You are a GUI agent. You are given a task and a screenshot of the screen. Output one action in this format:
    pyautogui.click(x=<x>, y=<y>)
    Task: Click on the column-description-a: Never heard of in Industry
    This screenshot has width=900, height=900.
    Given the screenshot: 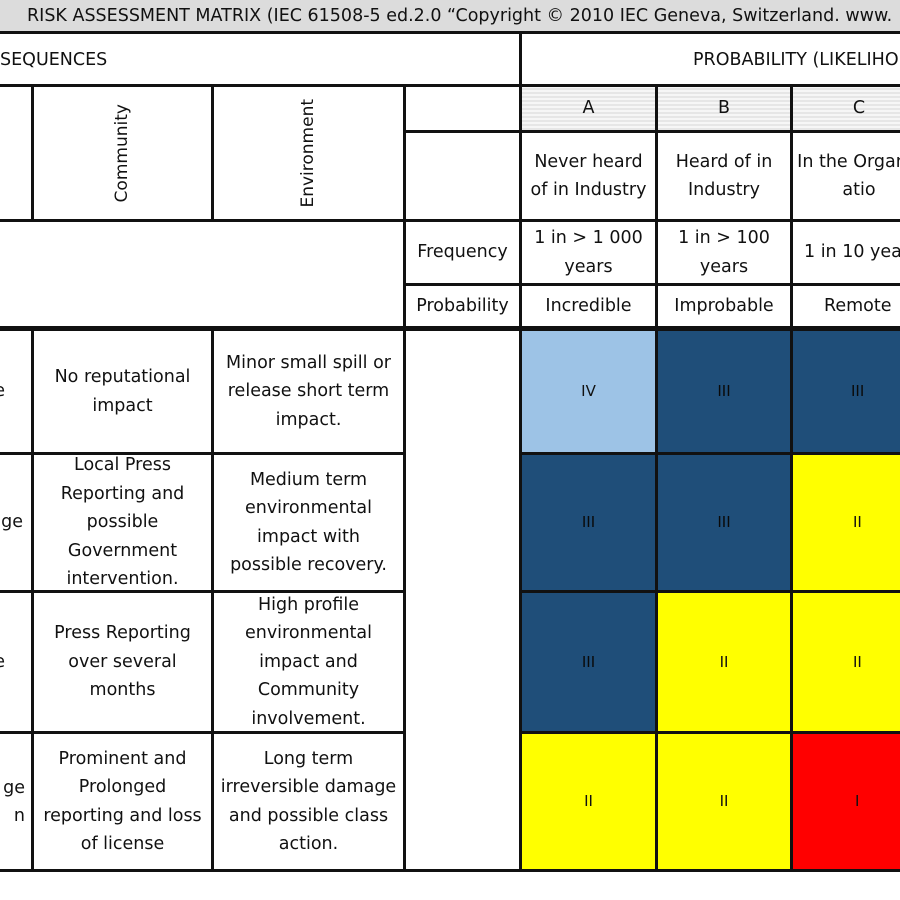 What is the action you would take?
    pyautogui.click(x=588, y=176)
    